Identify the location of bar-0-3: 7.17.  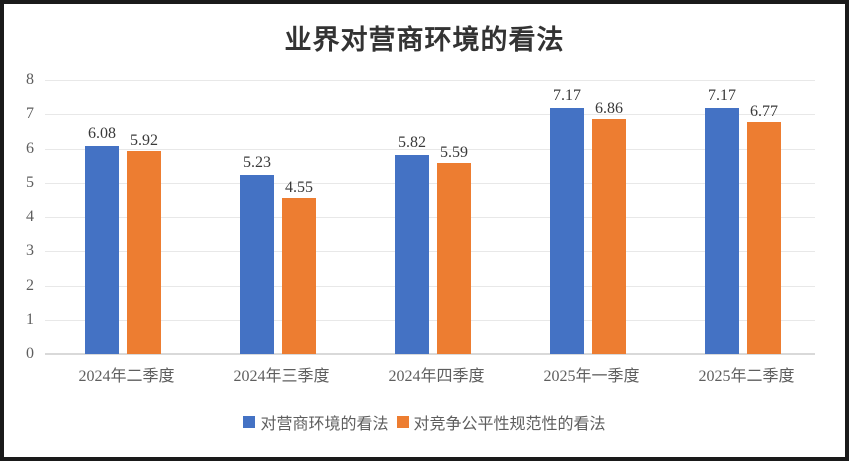
(567, 220).